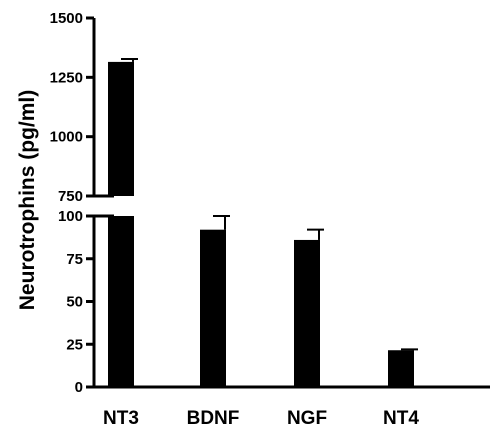  Describe the element at coordinates (401, 418) in the screenshot. I see `x-category-label: NT4` at that location.